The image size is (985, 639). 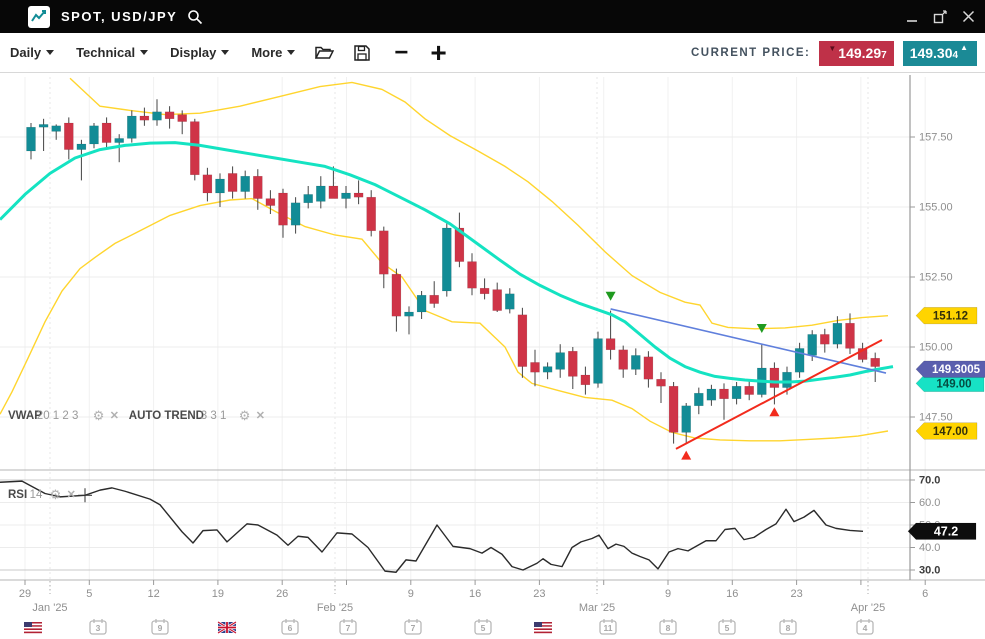 I want to click on xaxis-day-label: 23, so click(x=539, y=594).